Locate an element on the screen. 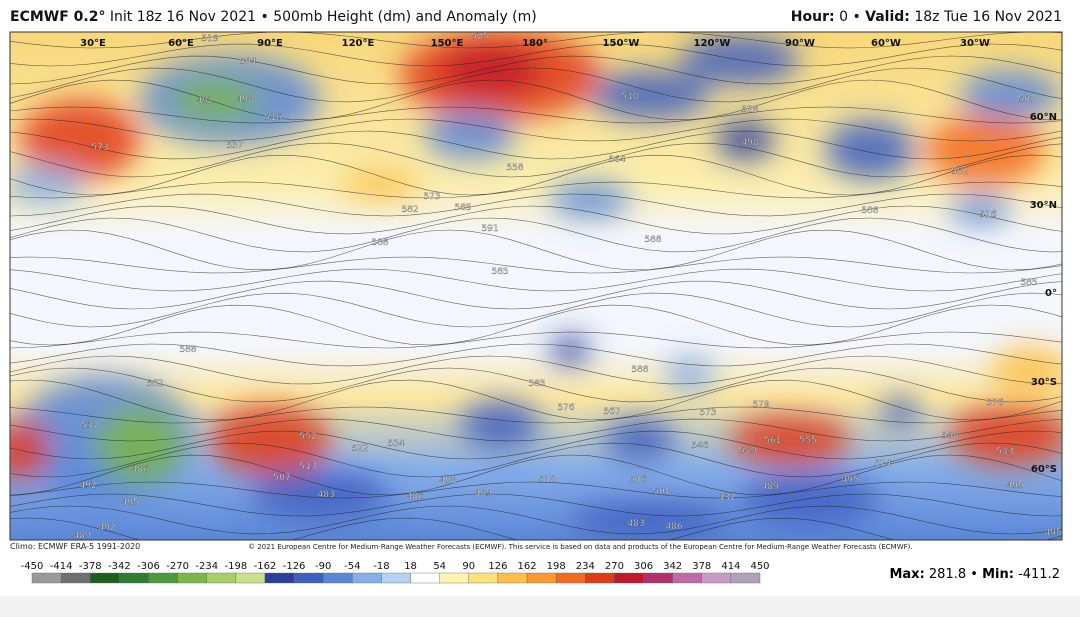 The width and height of the screenshot is (1080, 617). colorbar-tick-label: 306 is located at coordinates (643, 566).